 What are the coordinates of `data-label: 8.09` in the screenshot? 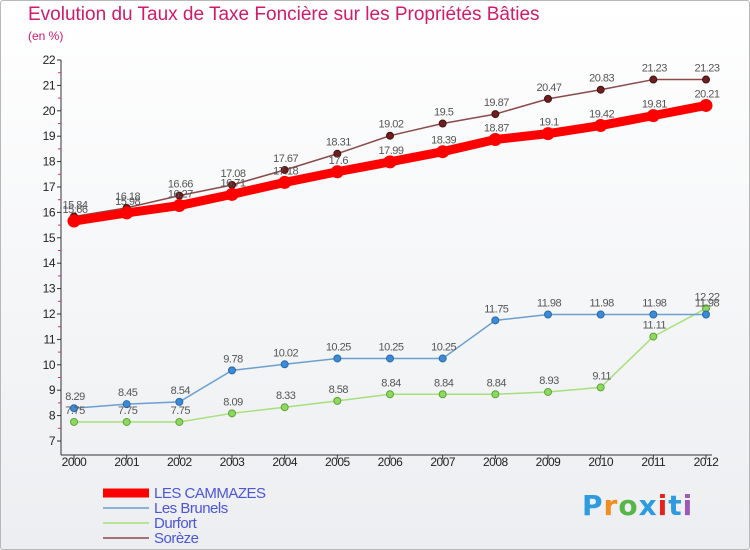 It's located at (233, 402).